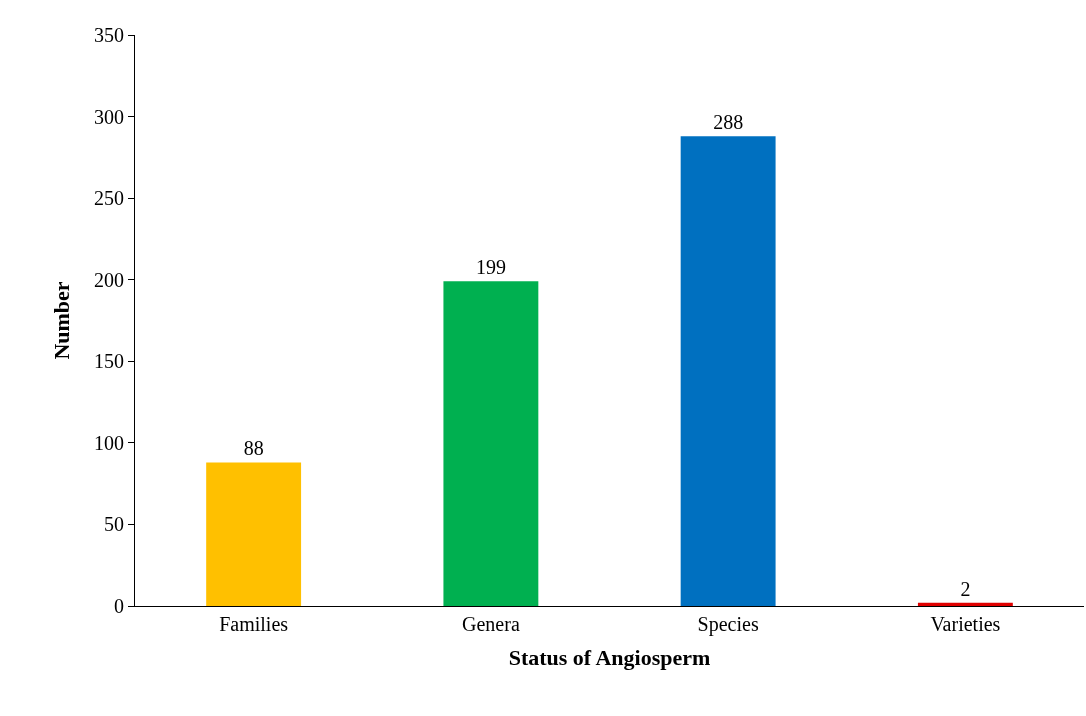  I want to click on data-label: 288, so click(728, 122).